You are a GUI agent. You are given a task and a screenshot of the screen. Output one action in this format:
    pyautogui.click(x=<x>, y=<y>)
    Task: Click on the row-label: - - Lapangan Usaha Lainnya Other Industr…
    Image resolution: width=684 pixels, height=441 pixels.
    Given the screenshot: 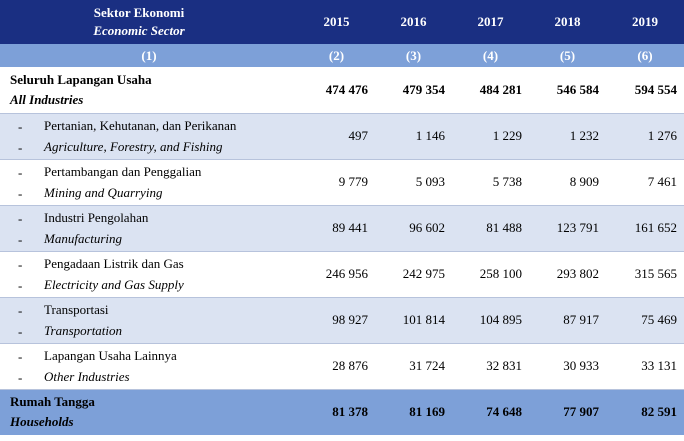 What is the action you would take?
    pyautogui.click(x=149, y=366)
    